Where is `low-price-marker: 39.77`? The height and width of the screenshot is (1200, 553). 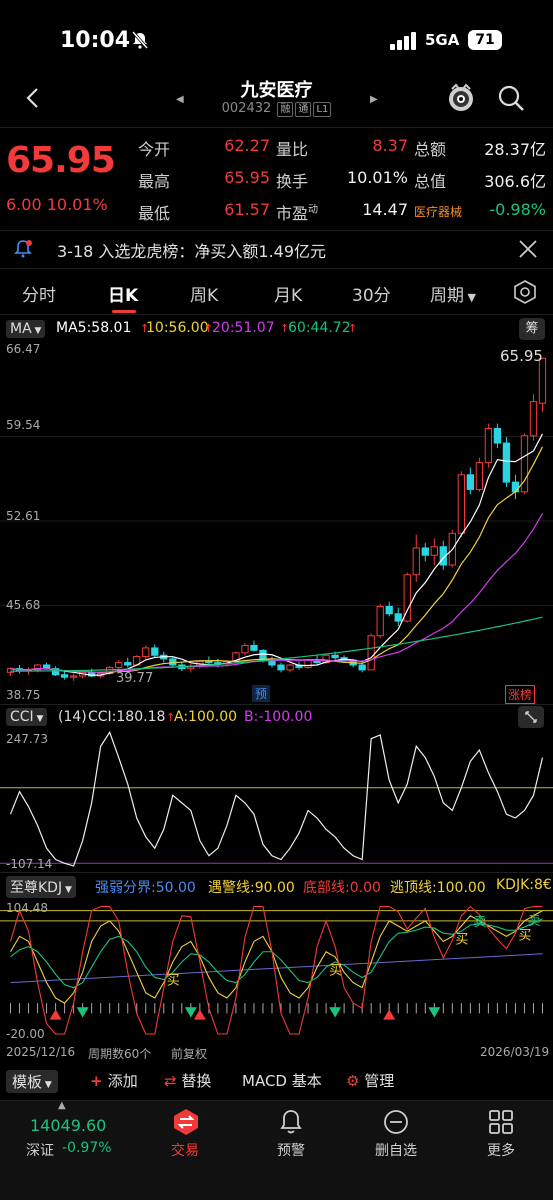 low-price-marker: 39.77 is located at coordinates (135, 678).